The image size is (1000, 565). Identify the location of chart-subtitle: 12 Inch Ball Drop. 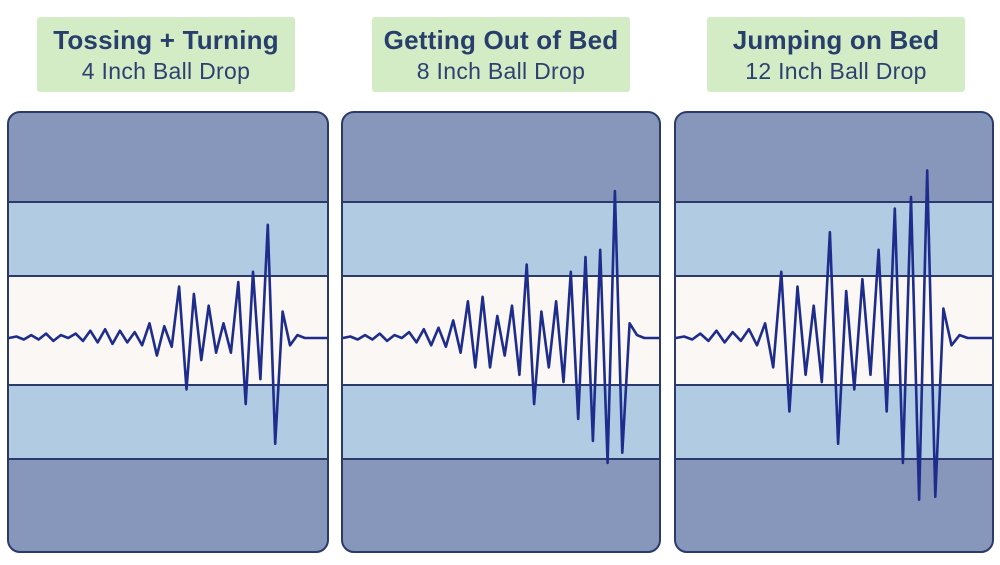
(836, 70).